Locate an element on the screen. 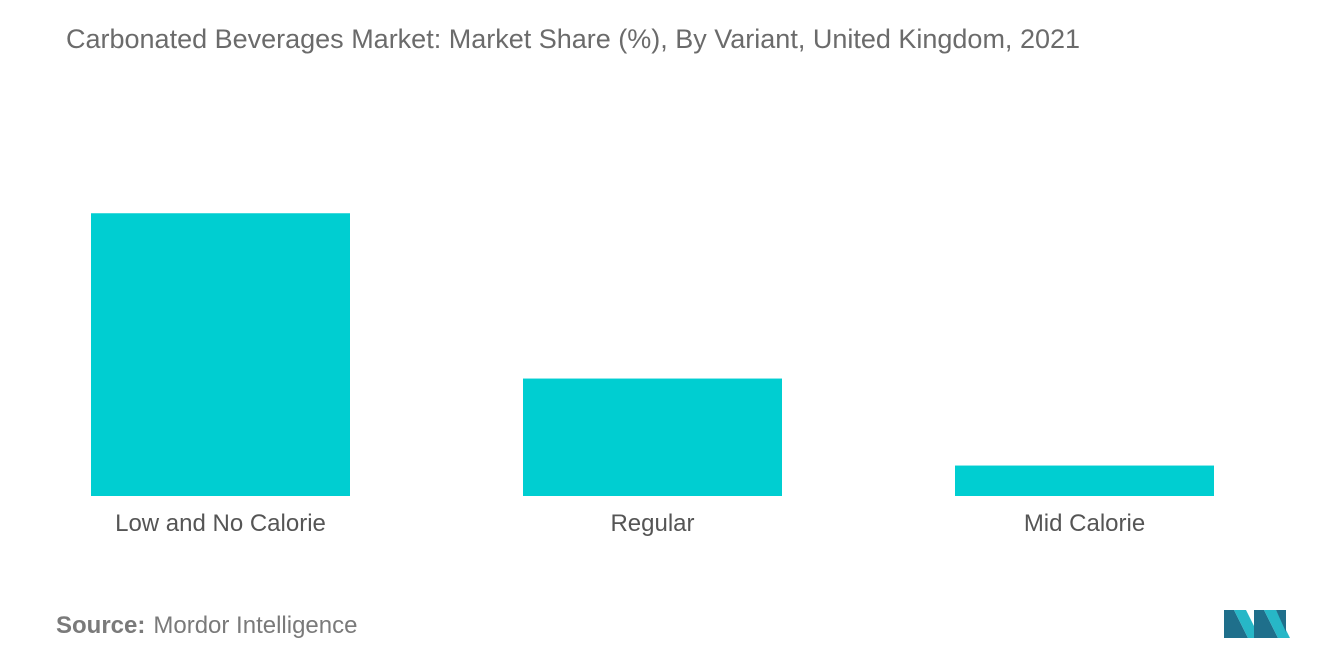  source-line: Source: Mordor Intelligence is located at coordinates (206, 626).